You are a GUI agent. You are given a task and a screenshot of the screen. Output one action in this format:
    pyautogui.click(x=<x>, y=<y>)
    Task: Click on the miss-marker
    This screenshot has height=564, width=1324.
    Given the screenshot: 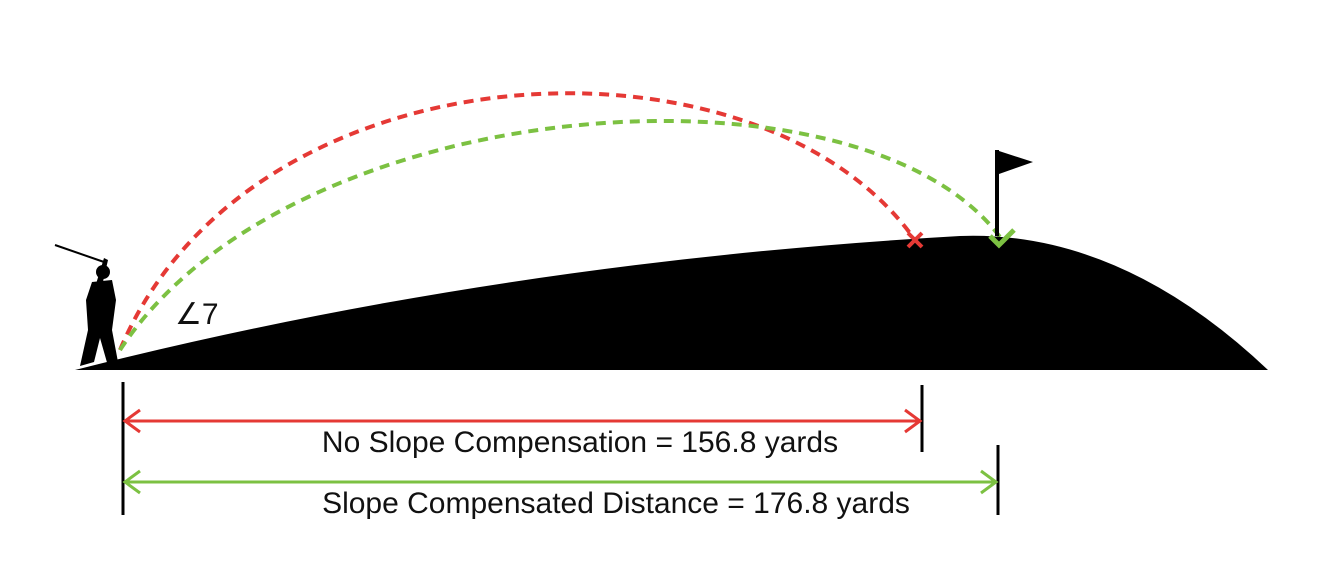 What is the action you would take?
    pyautogui.click(x=915, y=240)
    